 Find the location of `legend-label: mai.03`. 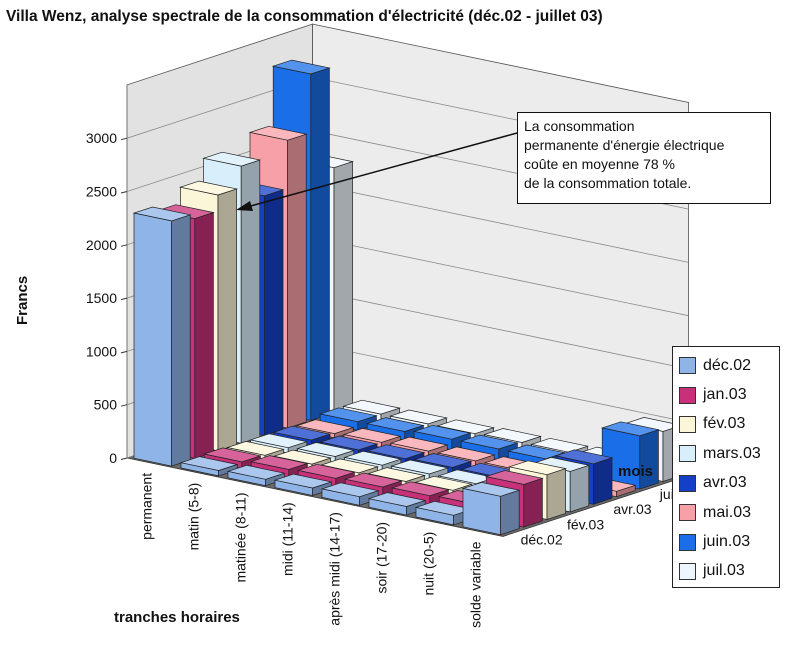

legend-label: mai.03 is located at coordinates (727, 512).